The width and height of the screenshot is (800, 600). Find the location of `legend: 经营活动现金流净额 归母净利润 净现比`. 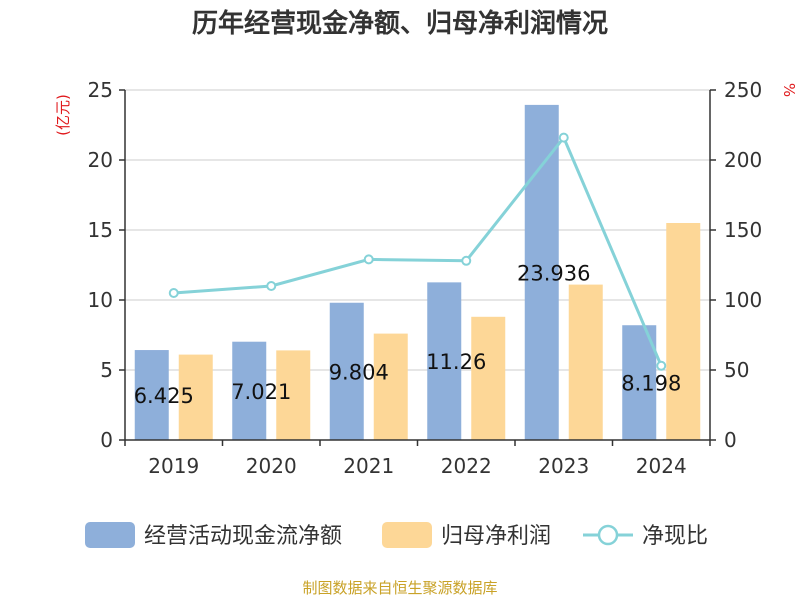

legend: 经营活动现金流净额 归母净利润 净现比 is located at coordinates (396, 535).